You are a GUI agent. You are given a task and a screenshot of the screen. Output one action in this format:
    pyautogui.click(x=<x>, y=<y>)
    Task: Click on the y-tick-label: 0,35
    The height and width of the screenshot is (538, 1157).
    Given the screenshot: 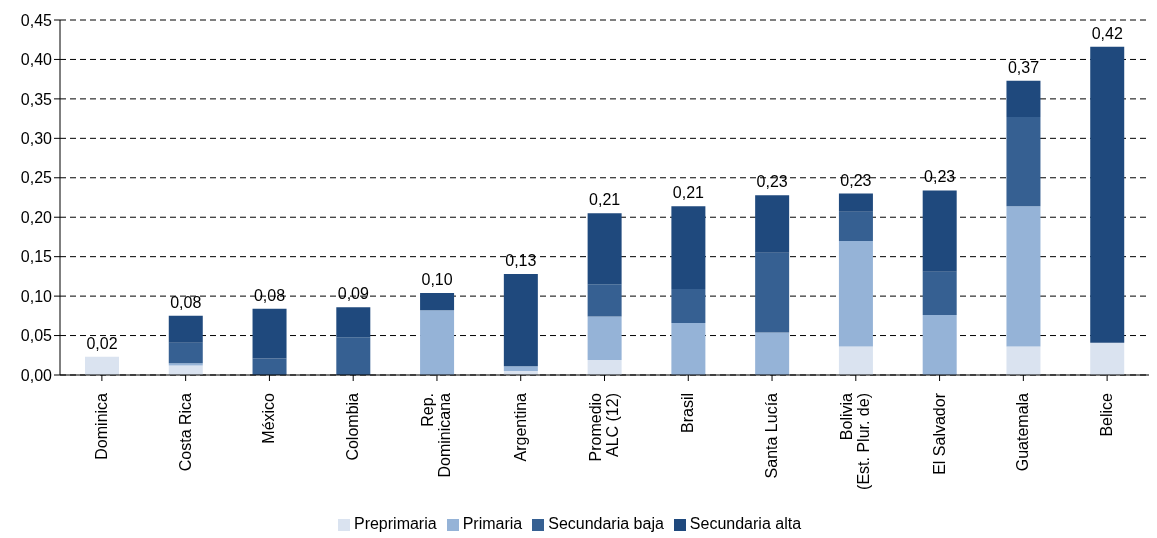 What is the action you would take?
    pyautogui.click(x=36, y=99)
    